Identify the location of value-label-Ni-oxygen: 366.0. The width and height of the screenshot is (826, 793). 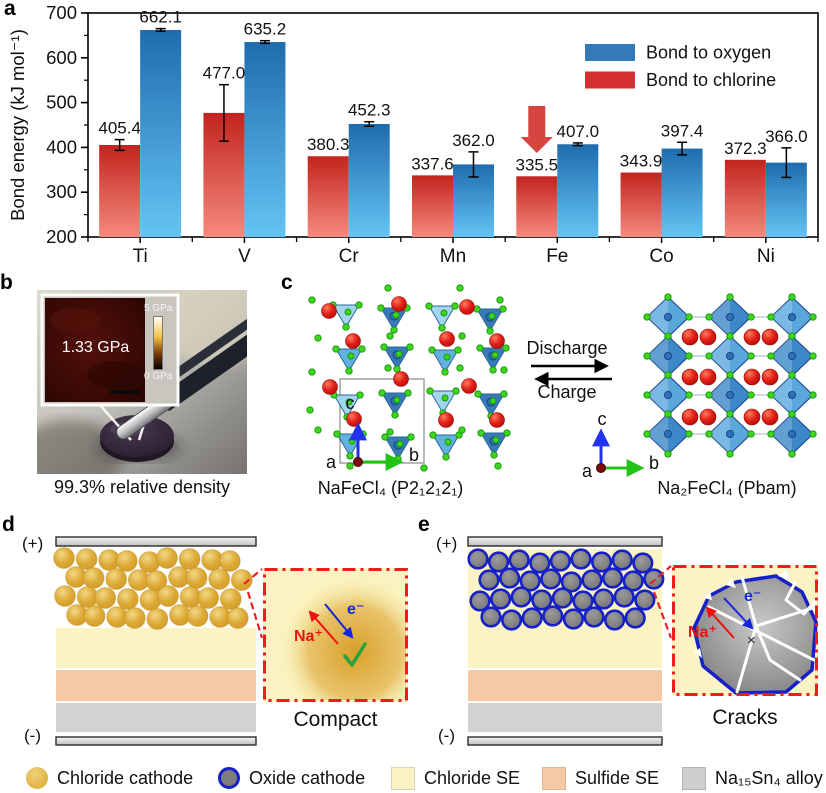
(786, 136).